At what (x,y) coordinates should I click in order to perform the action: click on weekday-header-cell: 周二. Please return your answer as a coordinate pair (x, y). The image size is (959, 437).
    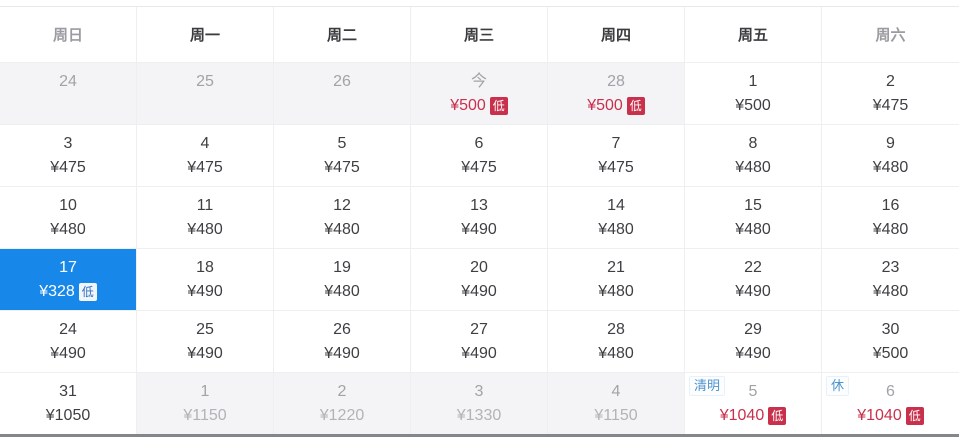
    Looking at the image, I should click on (342, 34).